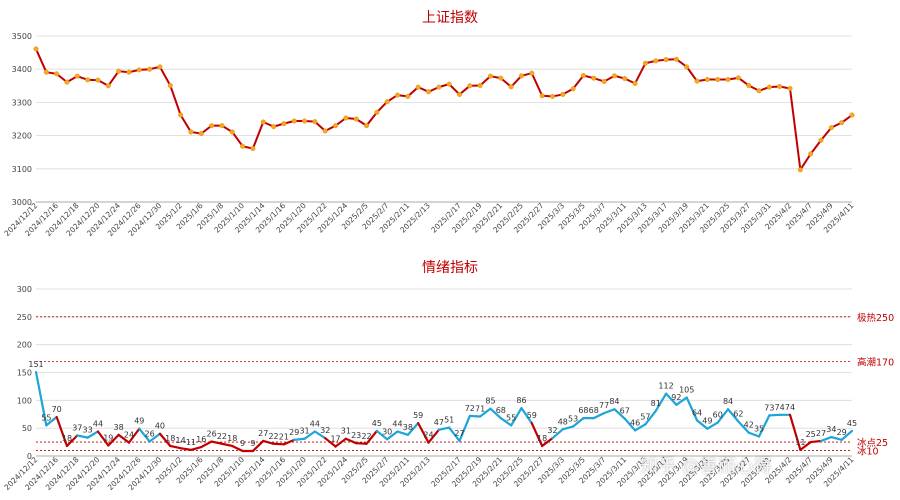  What do you see at coordinates (22, 69) in the screenshot?
I see `y-tick-label: 3400` at bounding box center [22, 69].